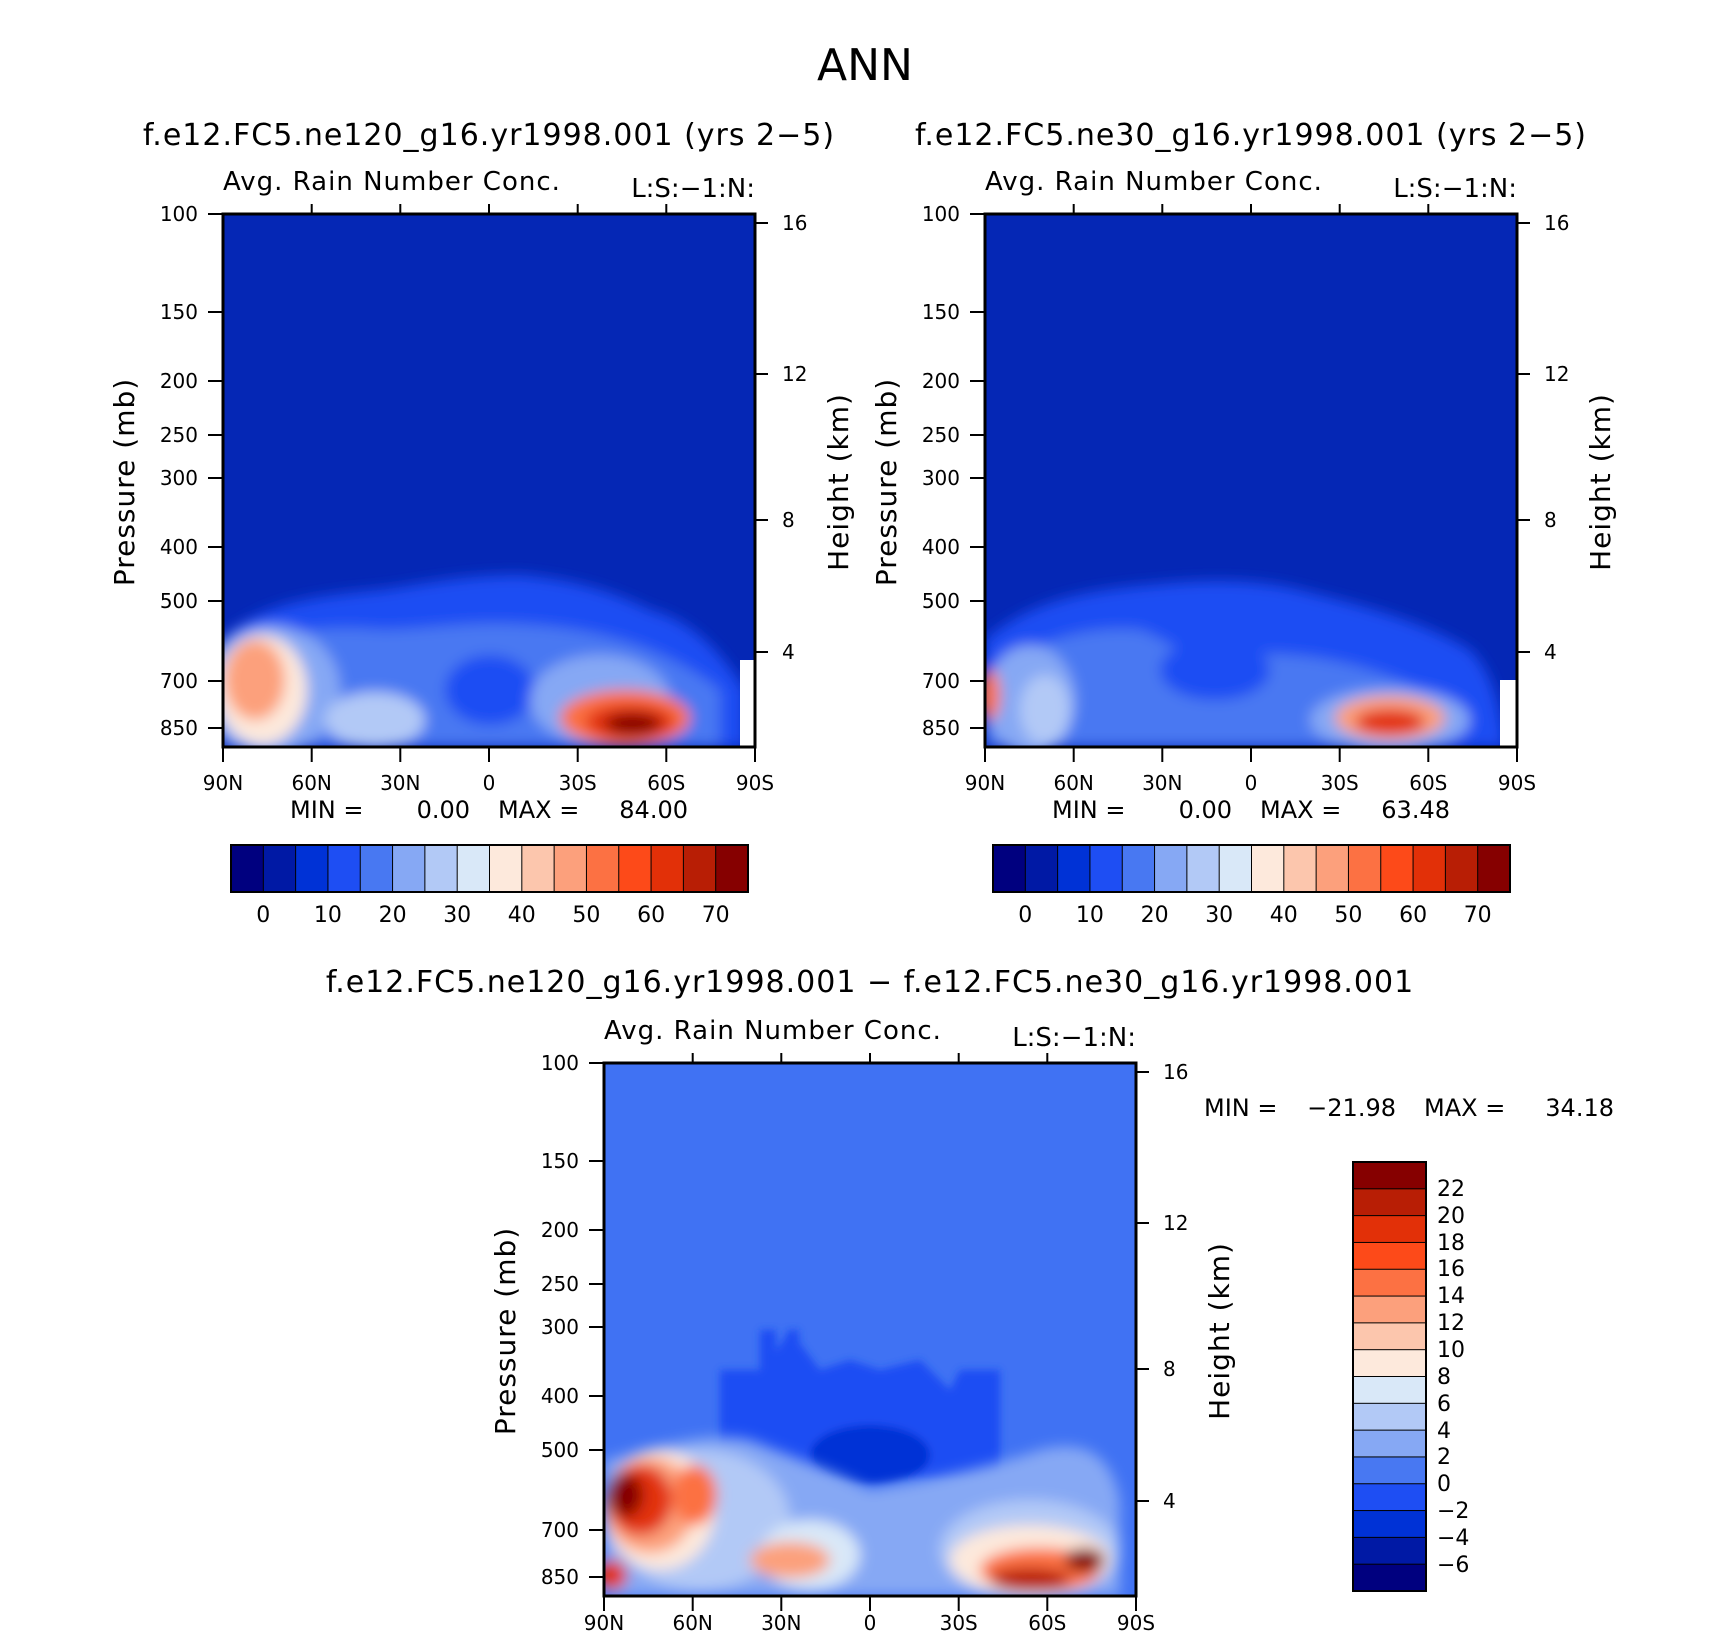 Image resolution: width=1710 pixels, height=1631 pixels. I want to click on colorbar-vertical: 22 20 18 16 14 12 10 8 6 4 2 0 −2 −4 −6, so click(1410, 1376).